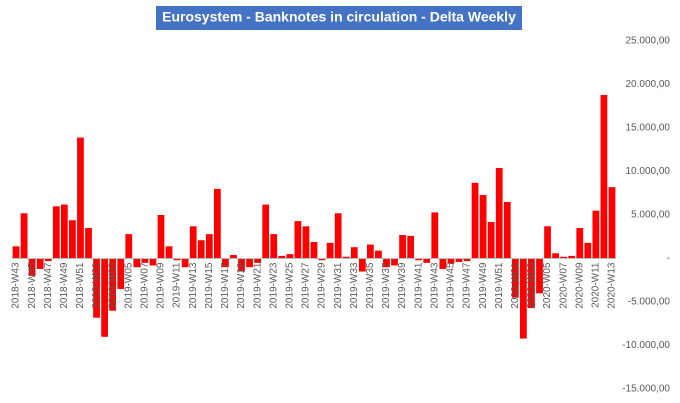 The height and width of the screenshot is (403, 680). Describe the element at coordinates (648, 41) in the screenshot. I see `y-tick-label: 25.000,00` at that location.